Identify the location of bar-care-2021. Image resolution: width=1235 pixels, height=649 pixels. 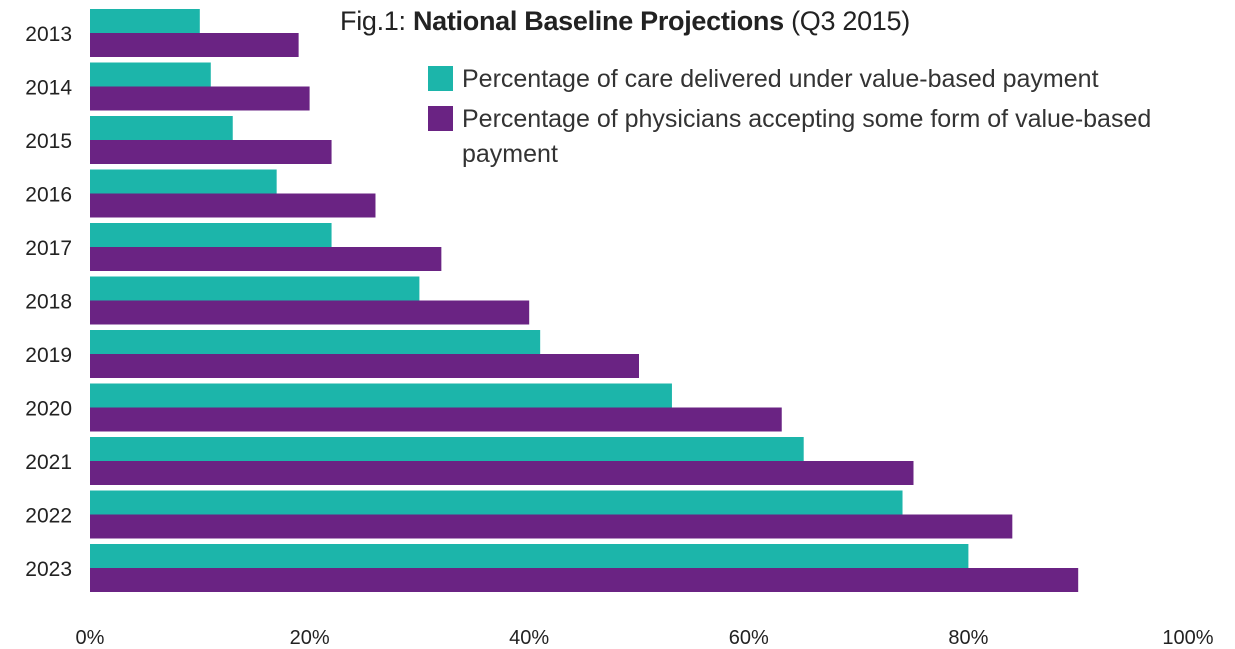
(447, 449).